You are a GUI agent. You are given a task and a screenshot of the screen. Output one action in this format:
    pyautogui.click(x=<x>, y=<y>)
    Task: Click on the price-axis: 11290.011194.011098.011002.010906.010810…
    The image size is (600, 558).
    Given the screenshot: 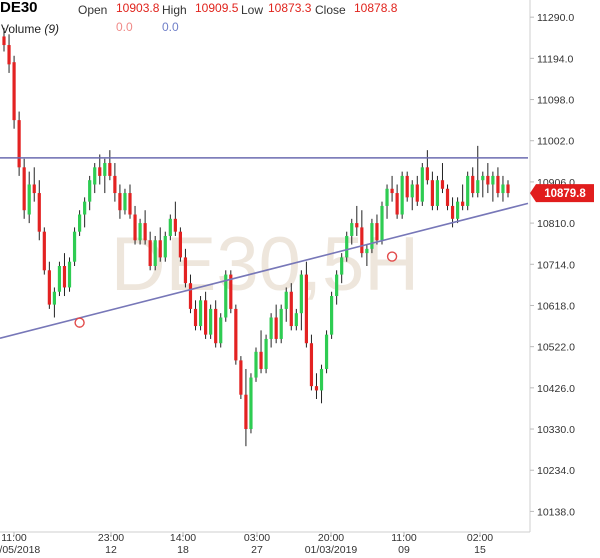 What is the action you would take?
    pyautogui.click(x=552, y=265)
    